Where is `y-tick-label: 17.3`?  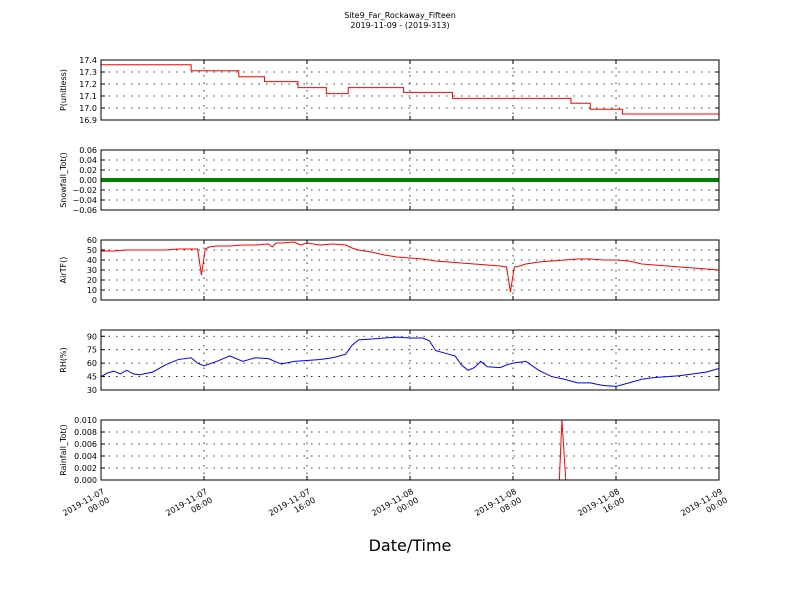
y-tick-label: 17.3 is located at coordinates (88, 72).